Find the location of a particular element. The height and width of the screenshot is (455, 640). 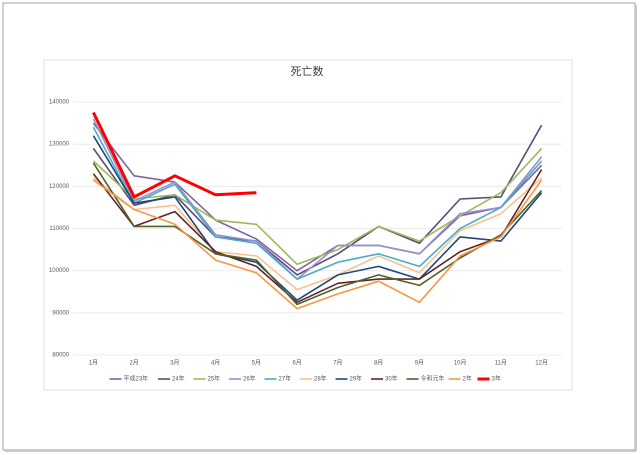

legend-label: 27年 is located at coordinates (285, 379).